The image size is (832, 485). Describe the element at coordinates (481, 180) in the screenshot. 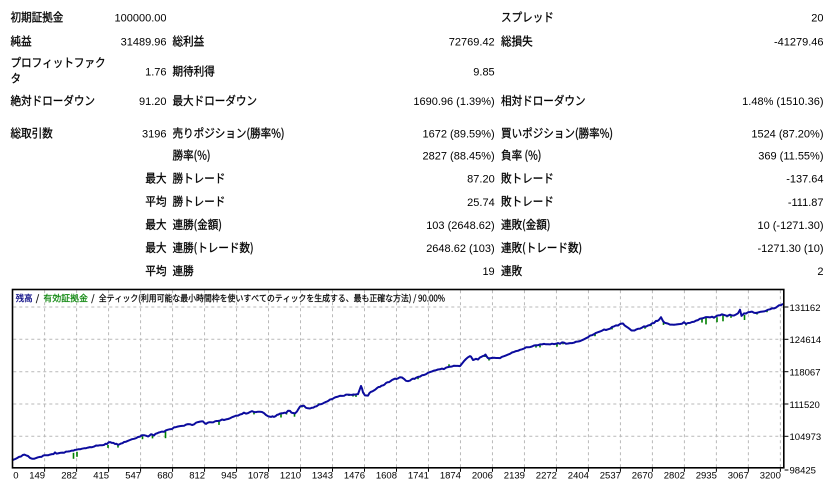

I see `svg-text: 87.20` at that location.